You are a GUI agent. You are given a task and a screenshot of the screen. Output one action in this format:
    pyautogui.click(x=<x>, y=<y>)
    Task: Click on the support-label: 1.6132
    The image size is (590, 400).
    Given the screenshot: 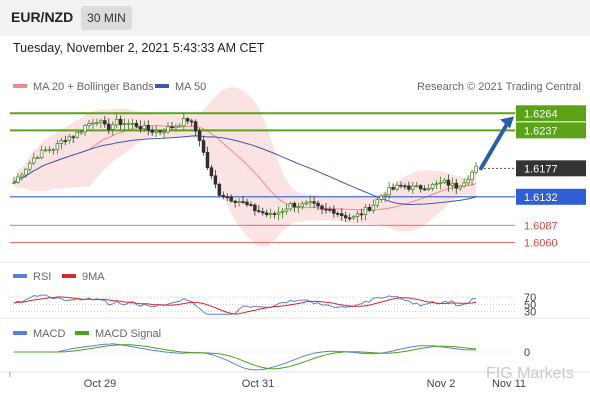 What is the action you would take?
    pyautogui.click(x=541, y=198)
    